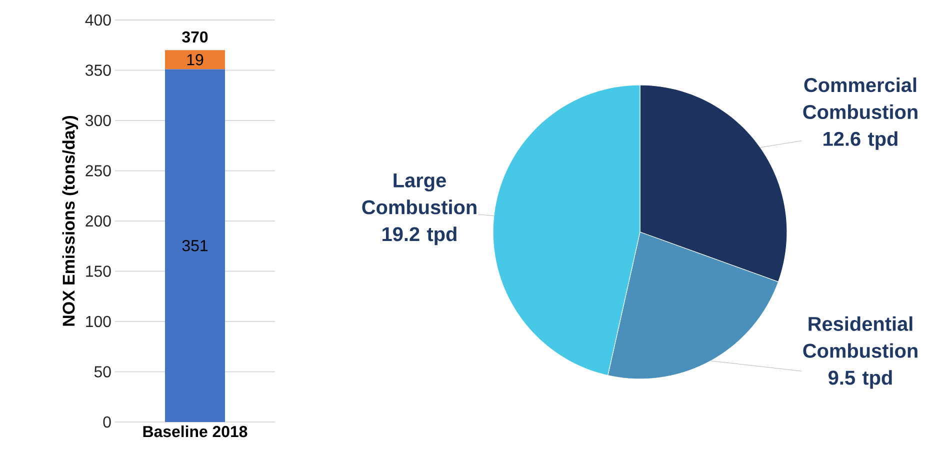 This screenshot has width=934, height=464. Describe the element at coordinates (860, 379) in the screenshot. I see `data-label: 9.5 tpd` at that location.